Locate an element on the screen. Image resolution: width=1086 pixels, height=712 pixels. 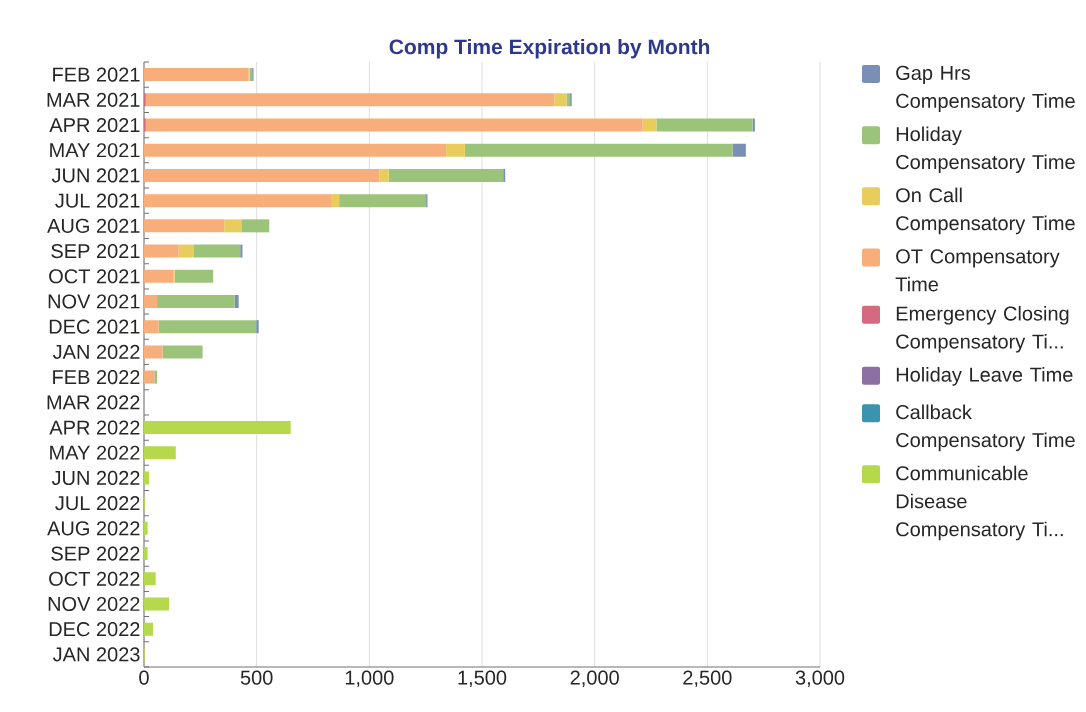
y-tick-label: SEP 2021 is located at coordinates (95, 251).